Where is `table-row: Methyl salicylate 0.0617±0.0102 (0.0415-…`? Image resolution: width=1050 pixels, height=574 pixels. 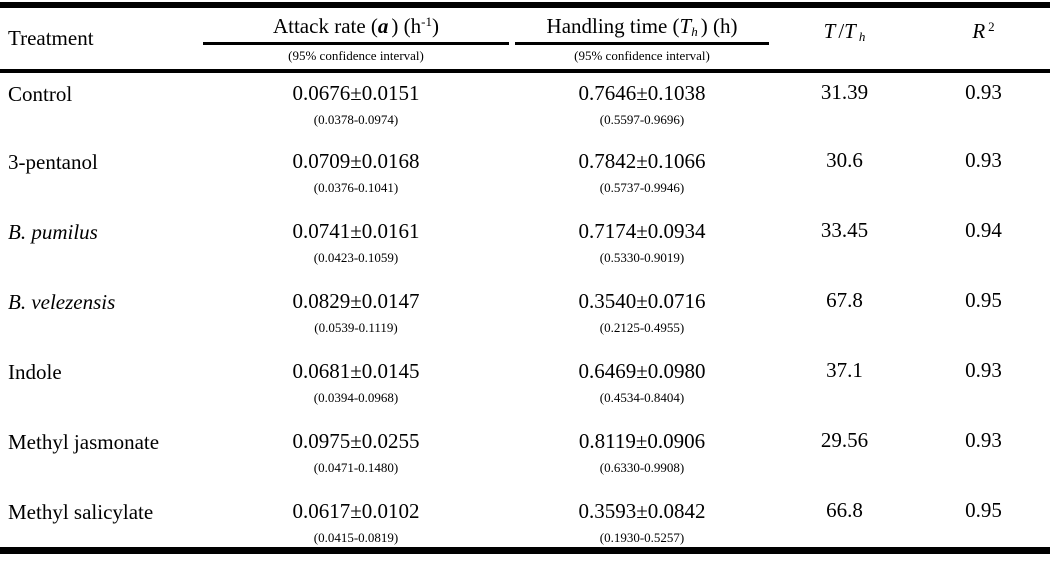 table-row: Methyl salicylate 0.0617±0.0102 (0.0415-… is located at coordinates (525, 520).